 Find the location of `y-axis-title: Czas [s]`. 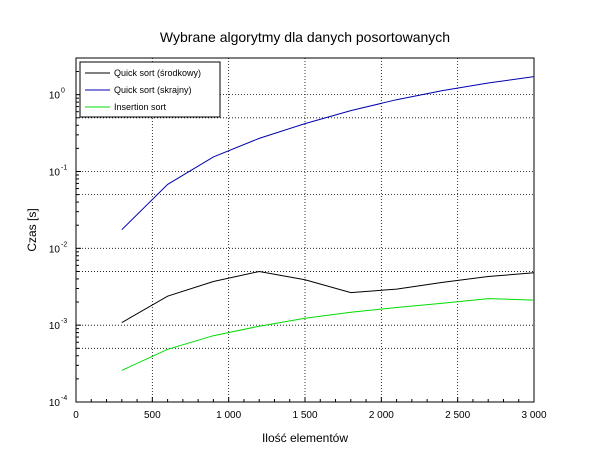

y-axis-title: Czas [s] is located at coordinates (32, 229).